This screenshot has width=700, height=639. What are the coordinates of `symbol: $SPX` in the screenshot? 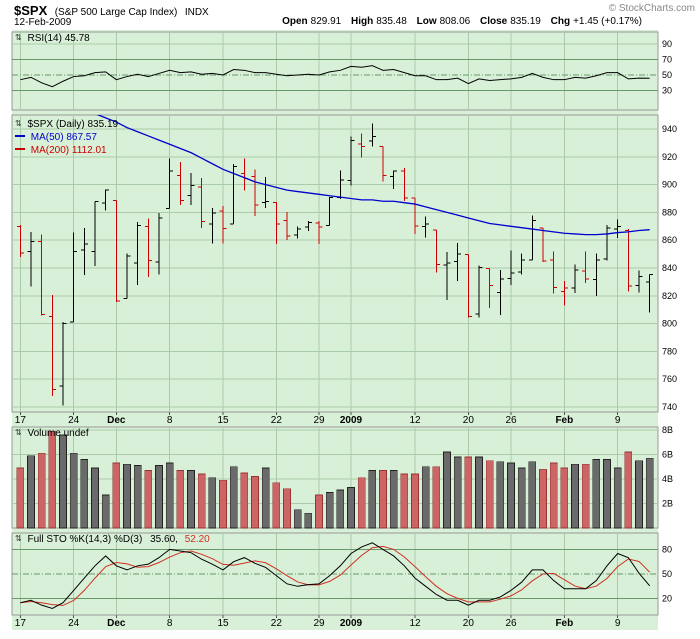 It's located at (31, 10).